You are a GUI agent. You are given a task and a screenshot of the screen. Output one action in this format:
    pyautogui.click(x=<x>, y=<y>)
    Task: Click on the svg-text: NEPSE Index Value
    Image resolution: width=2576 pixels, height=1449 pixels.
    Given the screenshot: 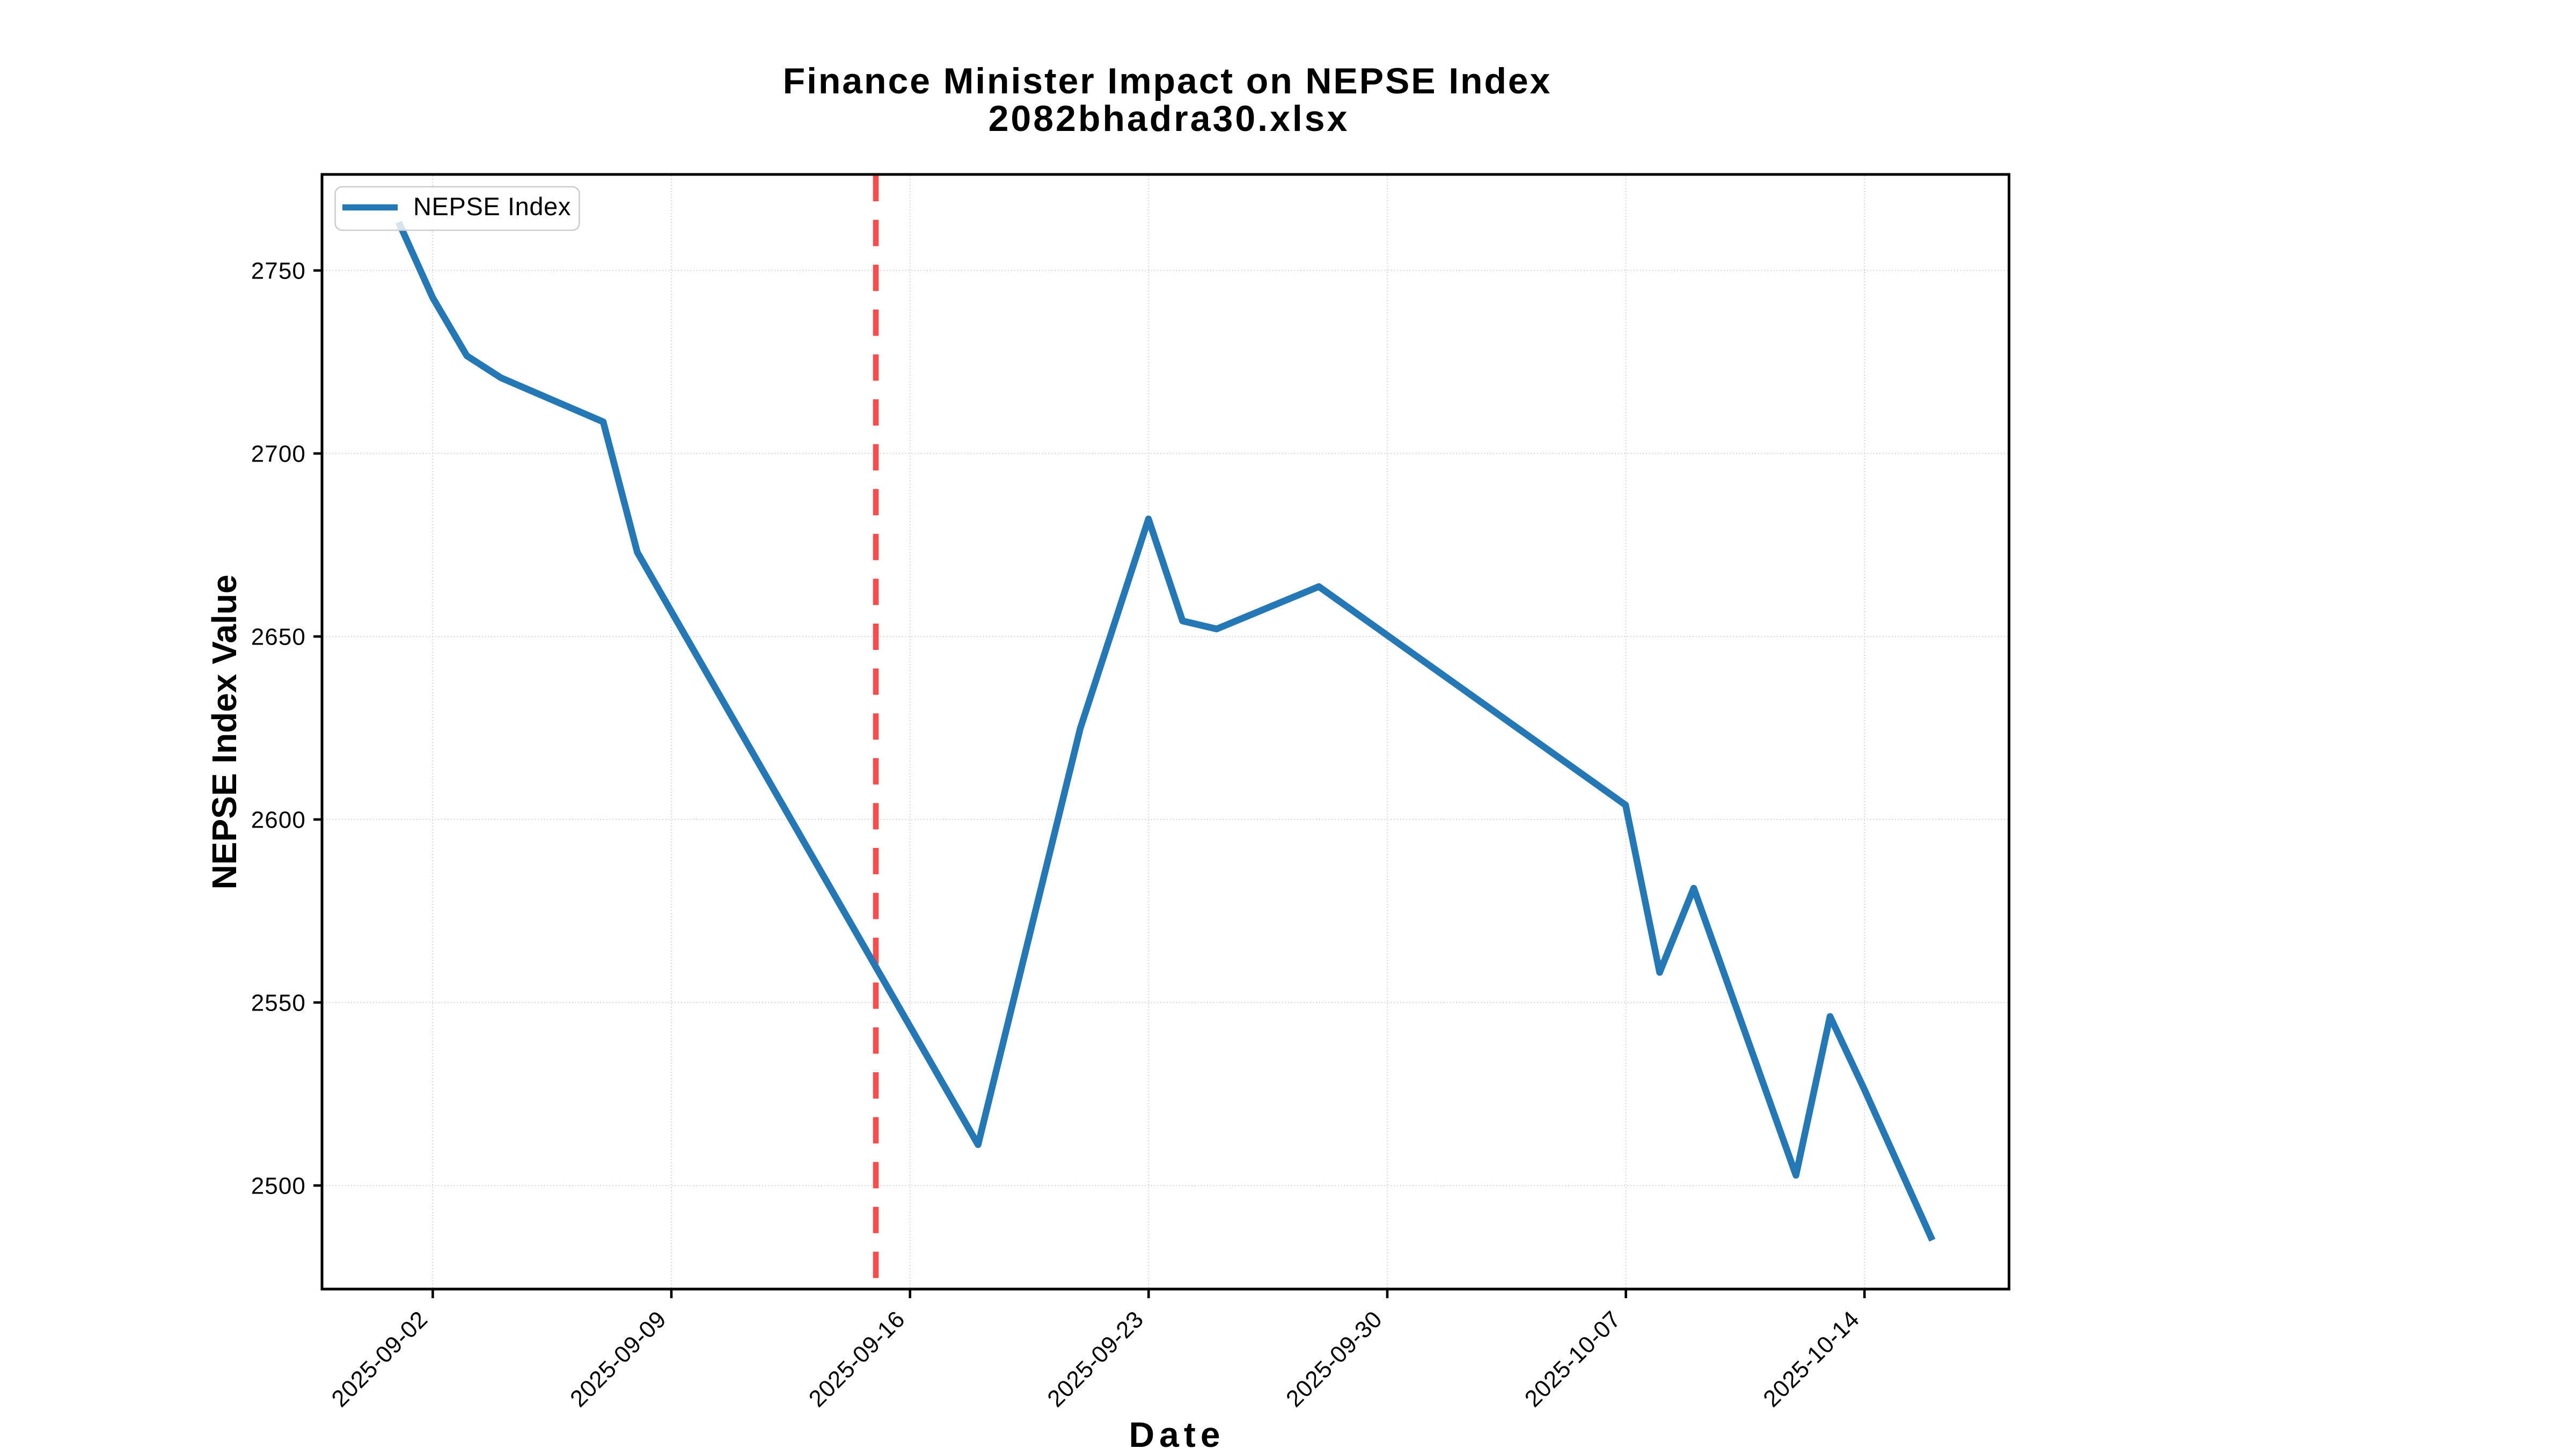 What is the action you would take?
    pyautogui.click(x=224, y=732)
    